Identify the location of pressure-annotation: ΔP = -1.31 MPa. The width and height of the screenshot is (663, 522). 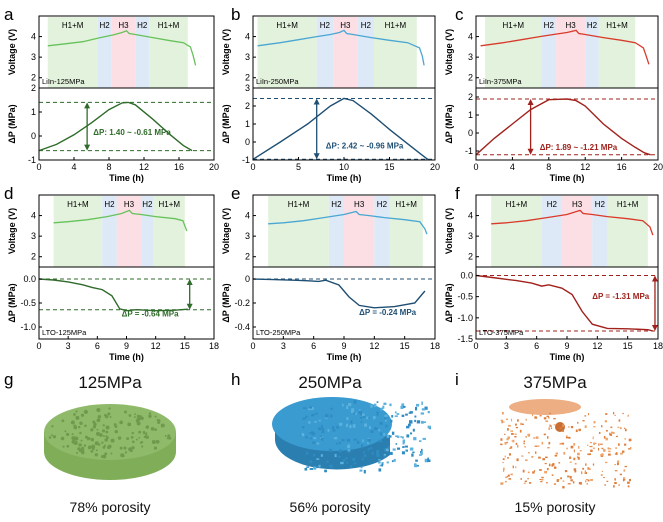
(621, 296).